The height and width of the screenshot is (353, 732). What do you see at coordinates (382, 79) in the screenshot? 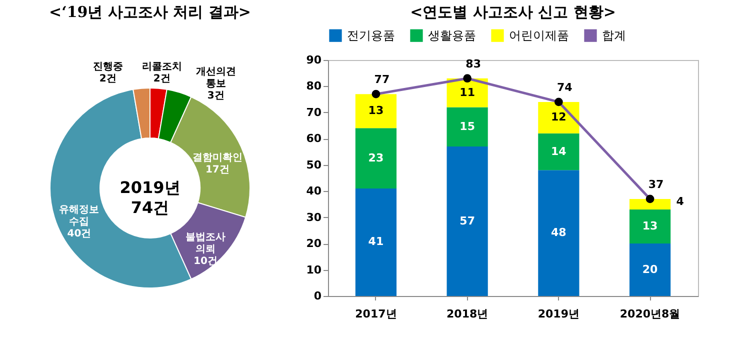
I see `data-label: 77` at bounding box center [382, 79].